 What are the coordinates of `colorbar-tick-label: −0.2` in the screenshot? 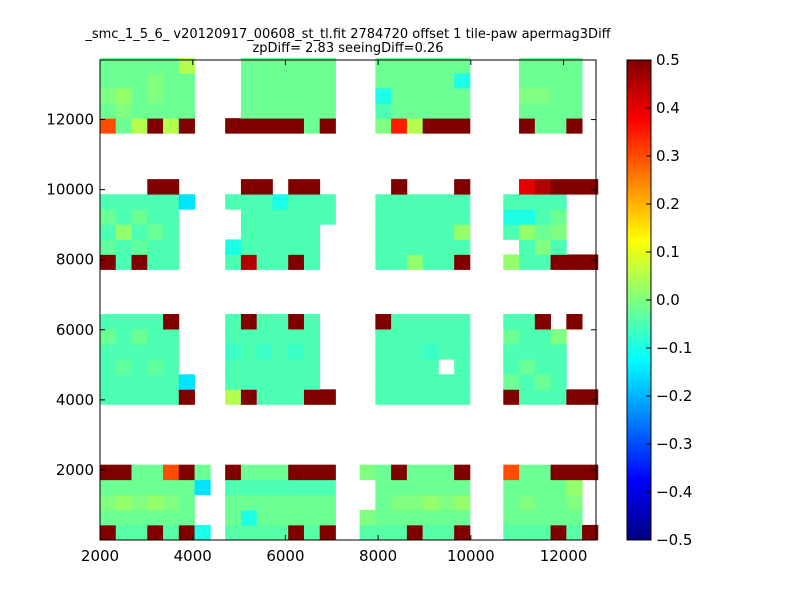 It's located at (674, 396).